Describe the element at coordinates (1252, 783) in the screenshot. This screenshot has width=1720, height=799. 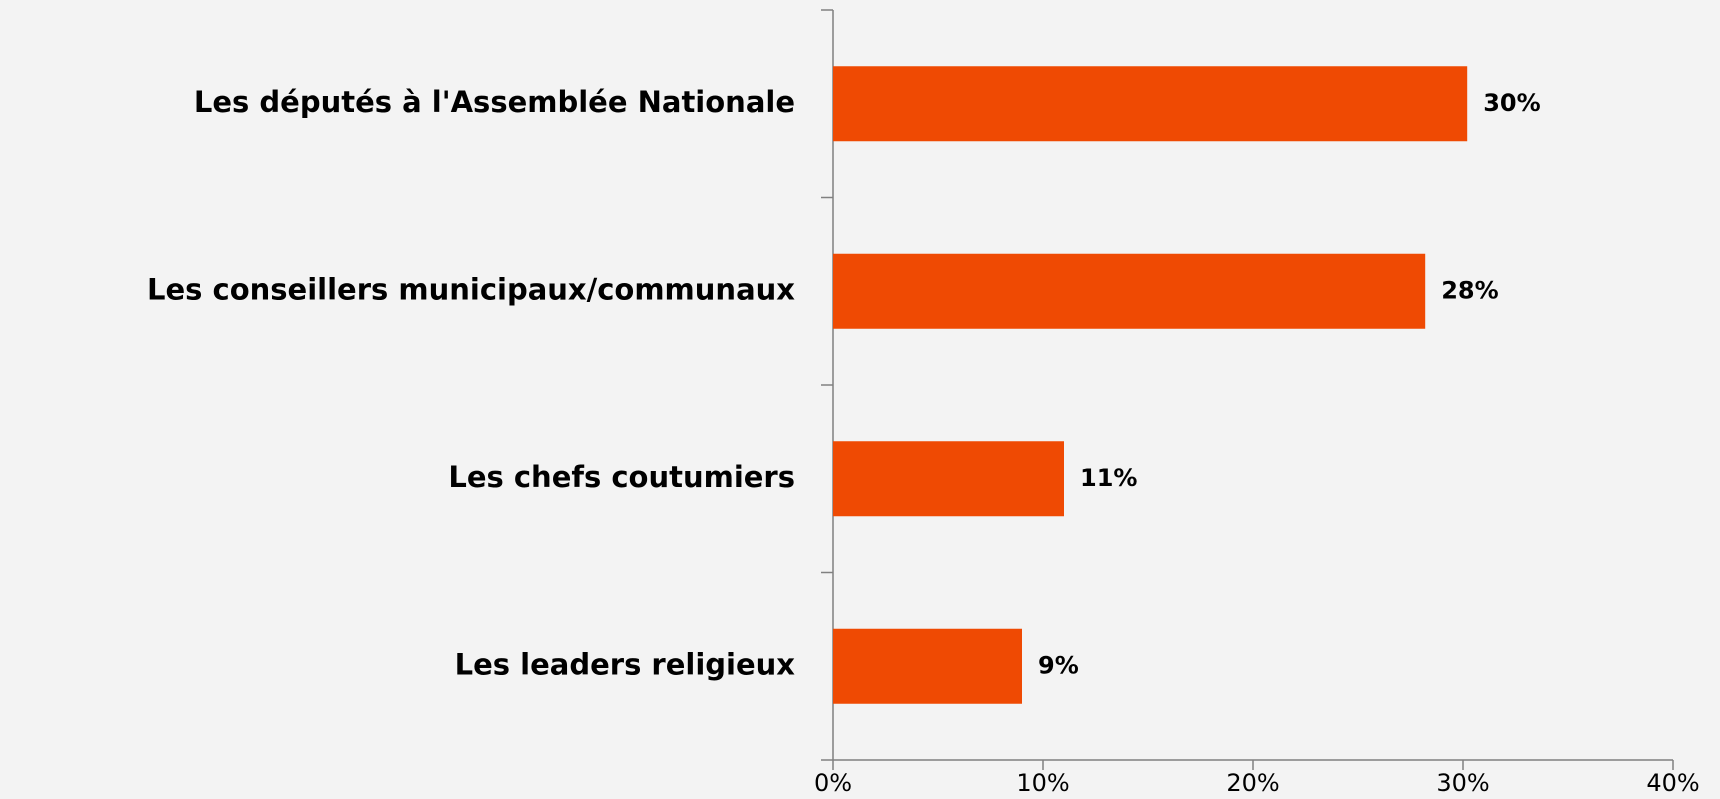
I see `x-tick-label: 20%` at that location.